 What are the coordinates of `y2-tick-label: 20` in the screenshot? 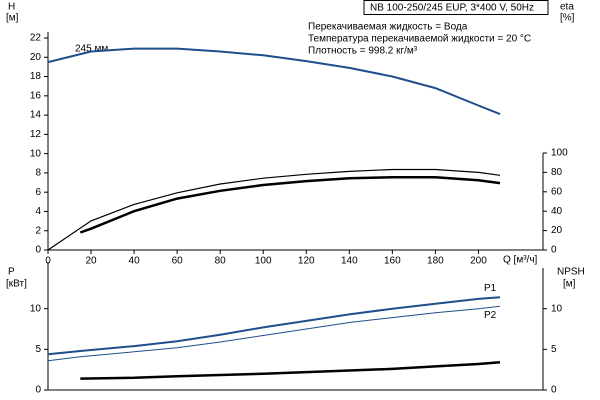 It's located at (557, 230).